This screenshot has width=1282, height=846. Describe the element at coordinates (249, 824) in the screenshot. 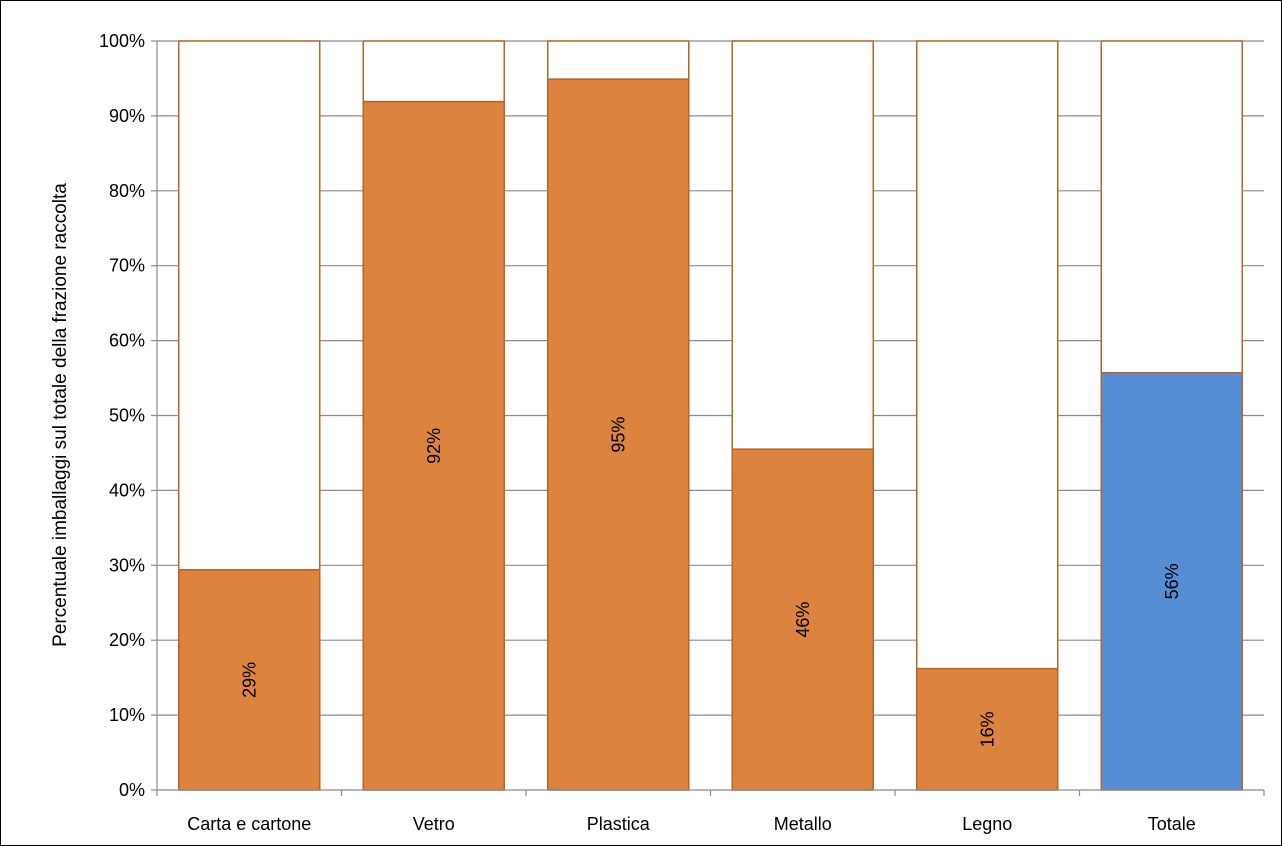

I see `x-tick-label: Carta e cartone` at that location.